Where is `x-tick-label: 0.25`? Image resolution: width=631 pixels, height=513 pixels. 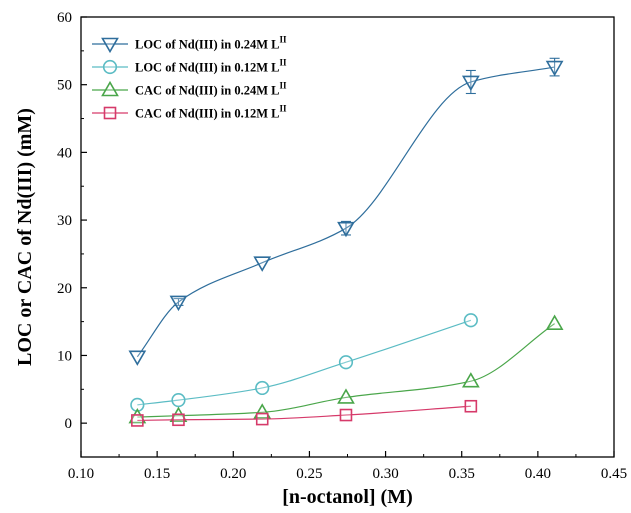 x-tick-label: 0.25 is located at coordinates (309, 474).